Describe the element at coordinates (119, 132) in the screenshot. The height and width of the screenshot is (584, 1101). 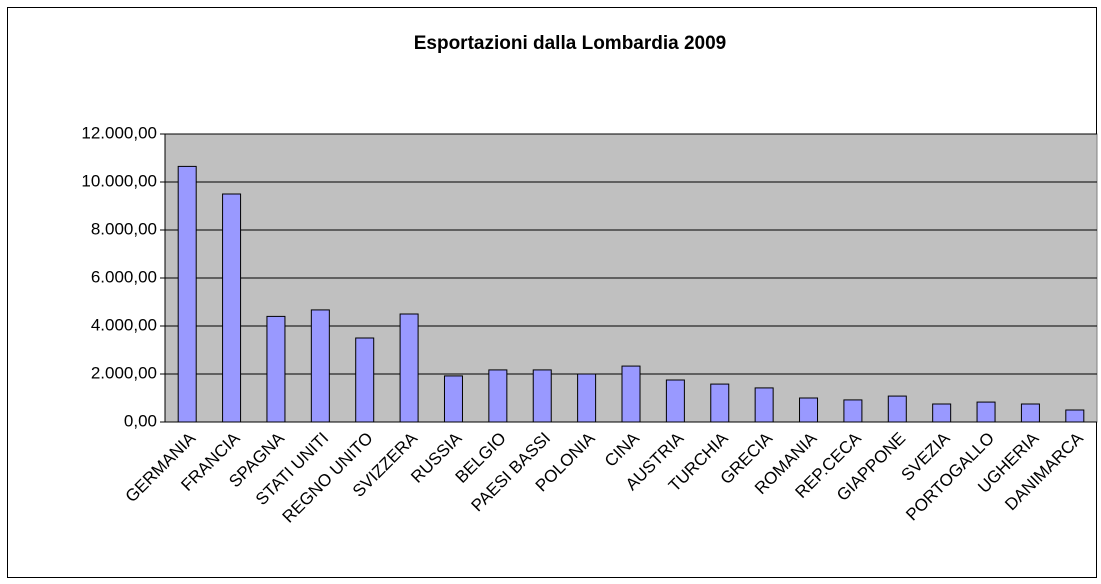
I see `y-tick-label: 12.000,00` at that location.